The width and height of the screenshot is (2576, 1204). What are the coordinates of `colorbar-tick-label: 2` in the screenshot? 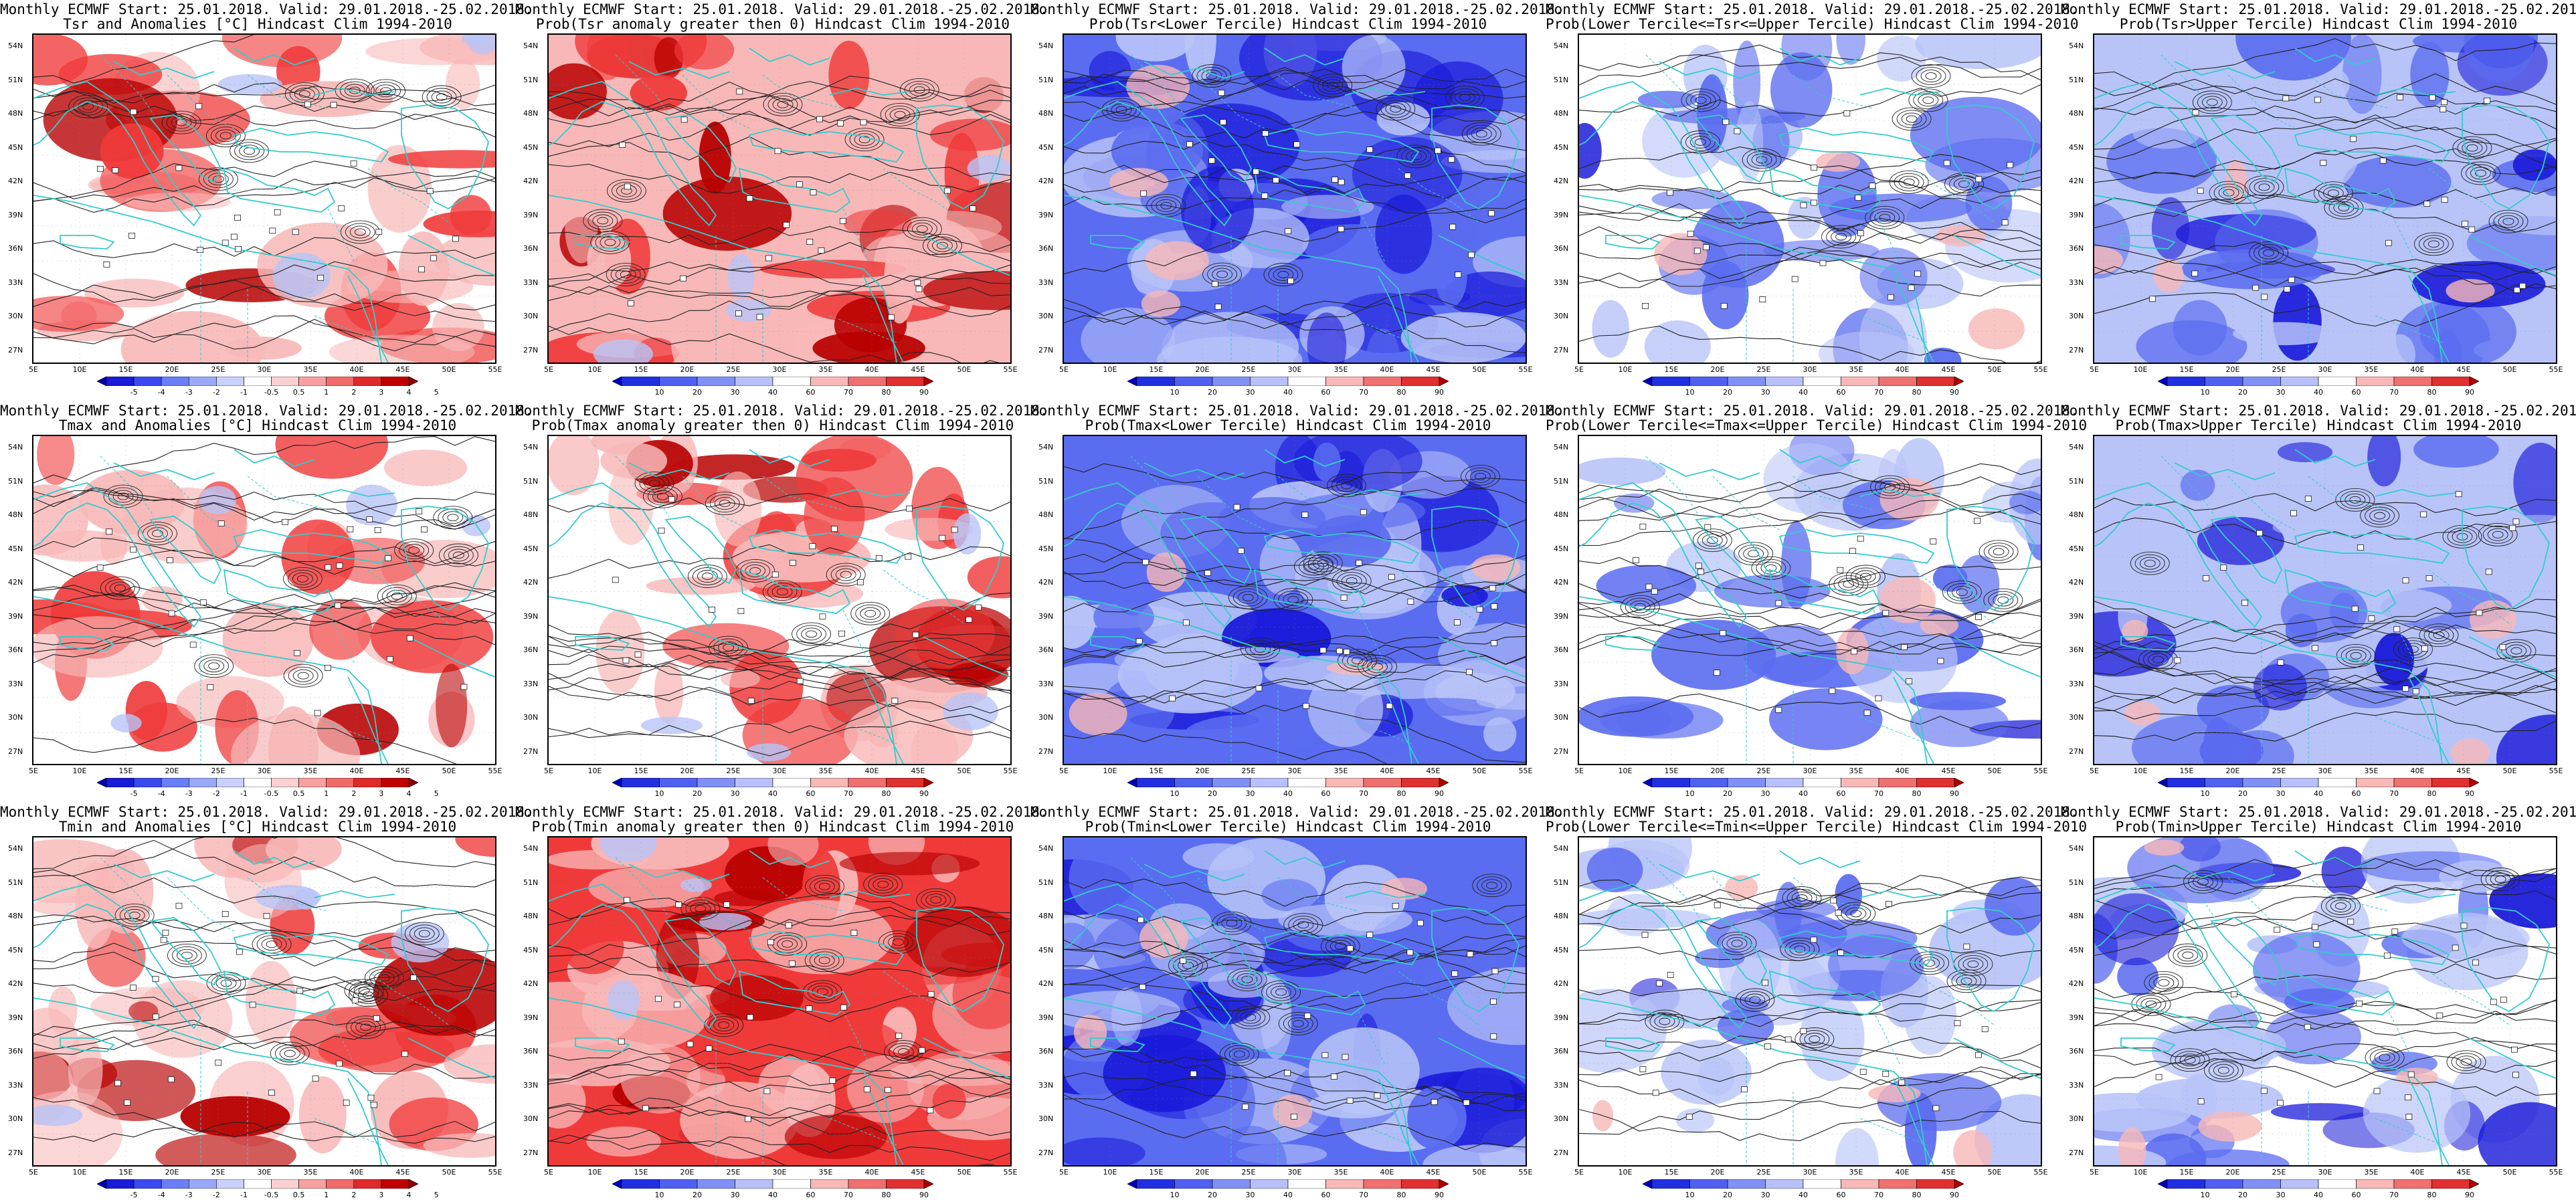 It's located at (354, 392).